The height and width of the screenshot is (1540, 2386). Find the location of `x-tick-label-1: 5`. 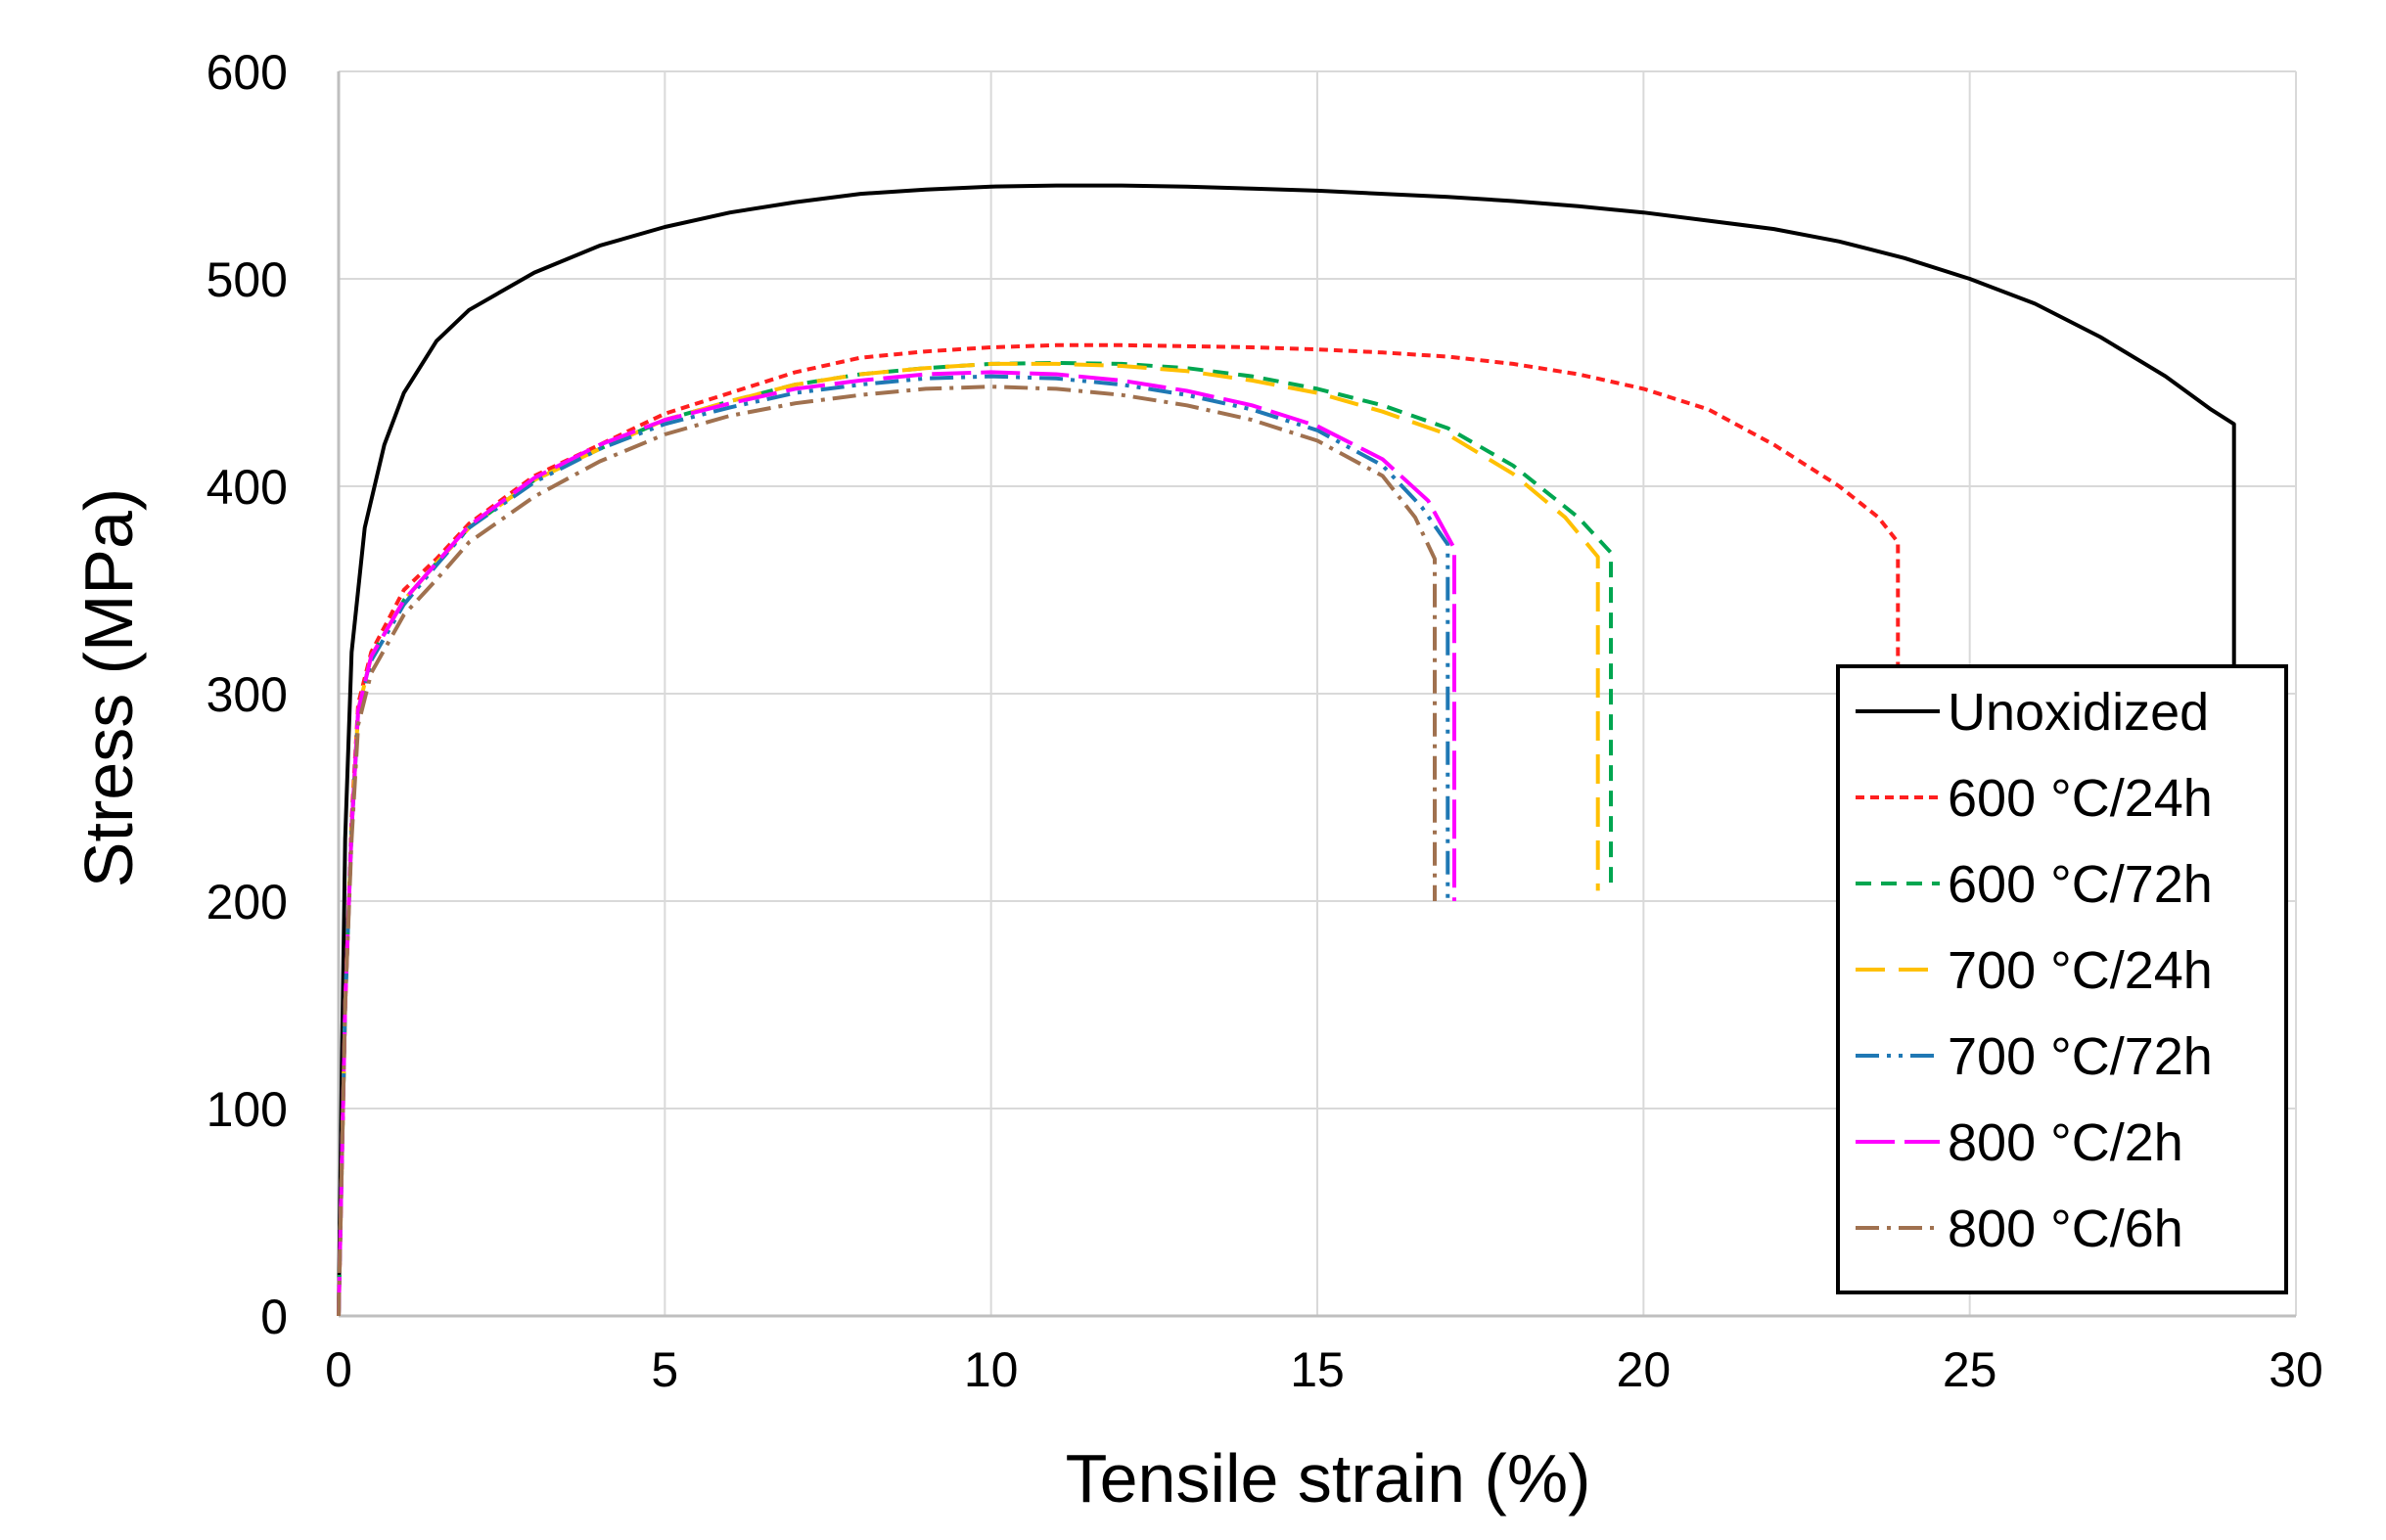

x-tick-label-1: 5 is located at coordinates (664, 1369).